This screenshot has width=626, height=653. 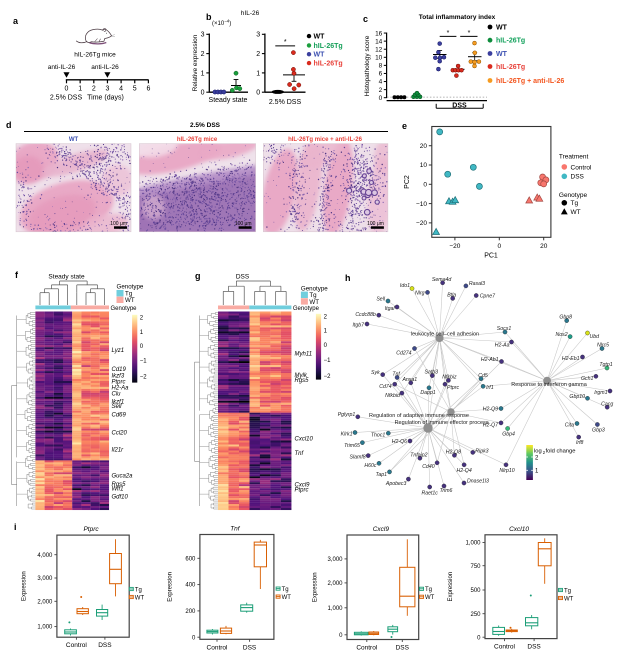 I want to click on svg-text: Control, so click(x=582, y=167).